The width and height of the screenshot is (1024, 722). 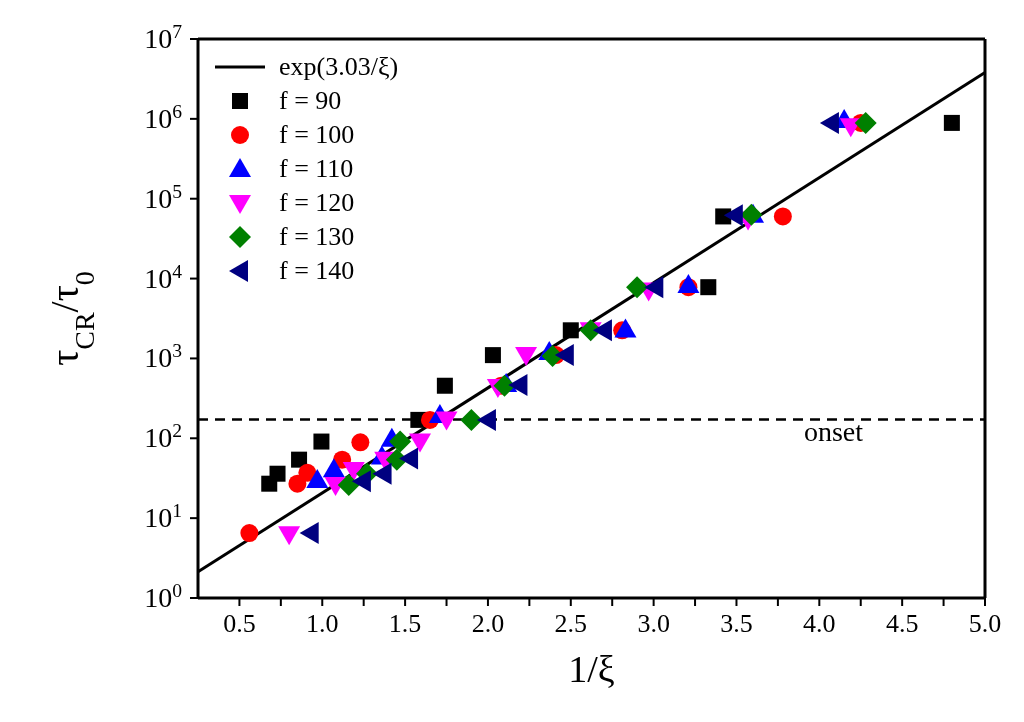 What do you see at coordinates (163, 356) in the screenshot?
I see `y-tick-label: 10$^{3}$` at bounding box center [163, 356].